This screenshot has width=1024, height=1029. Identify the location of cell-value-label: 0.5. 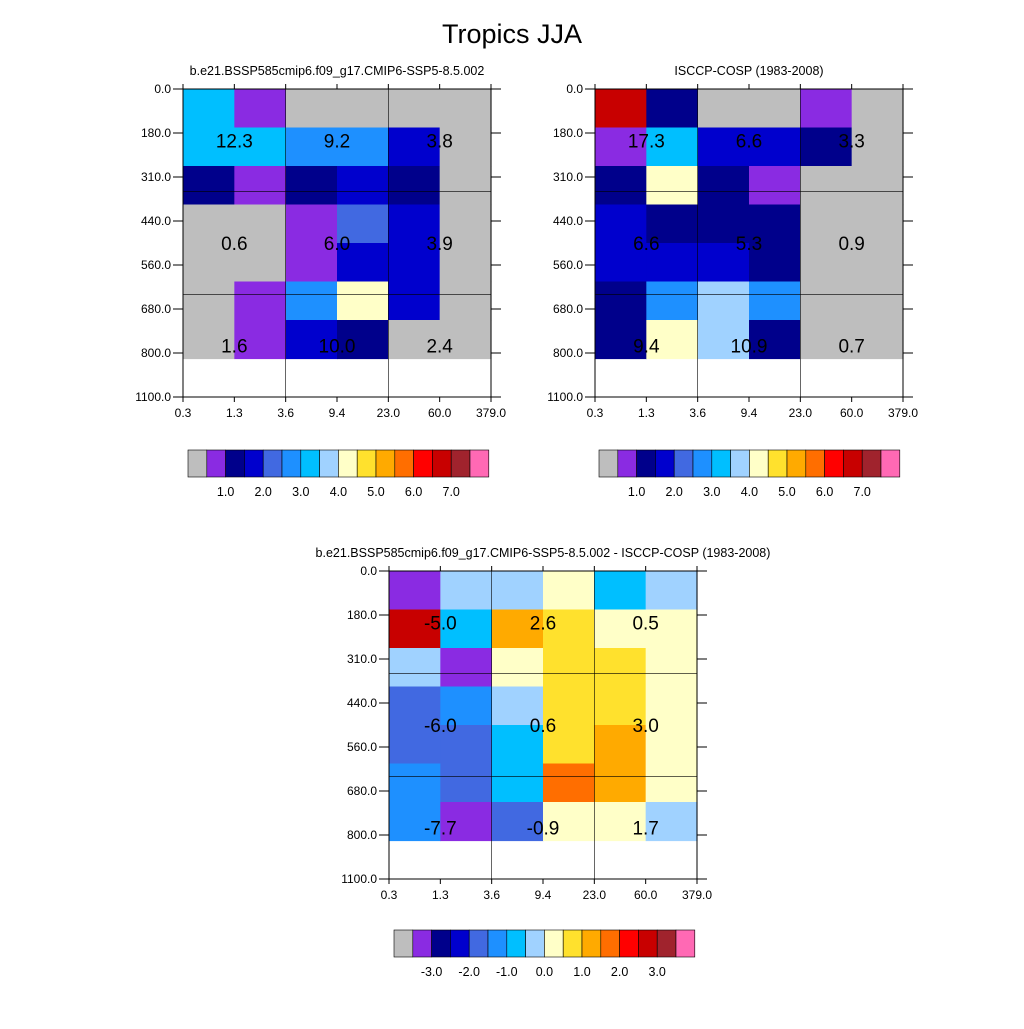
(645, 623).